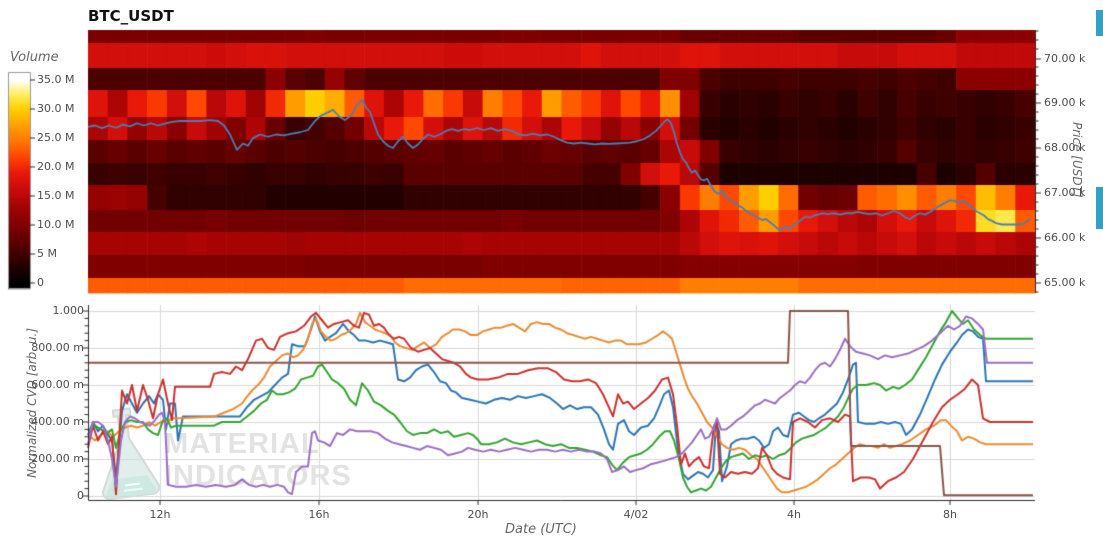 Image resolution: width=1103 pixels, height=558 pixels. What do you see at coordinates (131, 16) in the screenshot?
I see `chart-title: BTC_USDT` at bounding box center [131, 16].